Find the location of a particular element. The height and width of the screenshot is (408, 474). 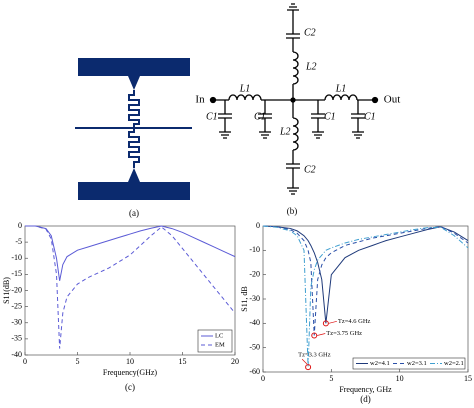

caption: (c) is located at coordinates (130, 387).